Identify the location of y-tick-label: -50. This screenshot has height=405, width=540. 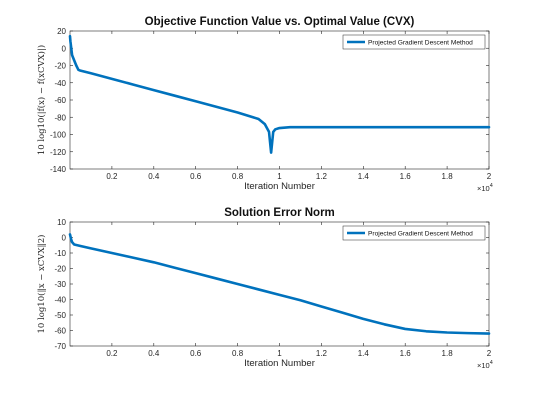
(60, 315).